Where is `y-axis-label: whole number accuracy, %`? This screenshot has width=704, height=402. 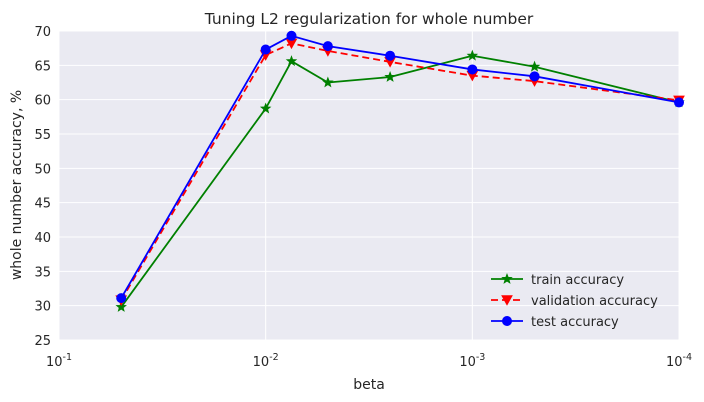 y-axis-label: whole number accuracy, % is located at coordinates (17, 185).